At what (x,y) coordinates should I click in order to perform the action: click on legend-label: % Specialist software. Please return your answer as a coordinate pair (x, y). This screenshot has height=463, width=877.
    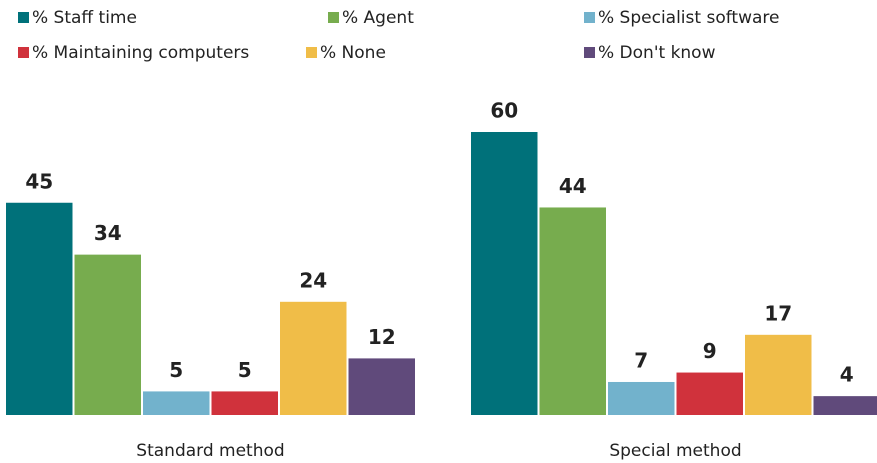
    Looking at the image, I should click on (688, 18).